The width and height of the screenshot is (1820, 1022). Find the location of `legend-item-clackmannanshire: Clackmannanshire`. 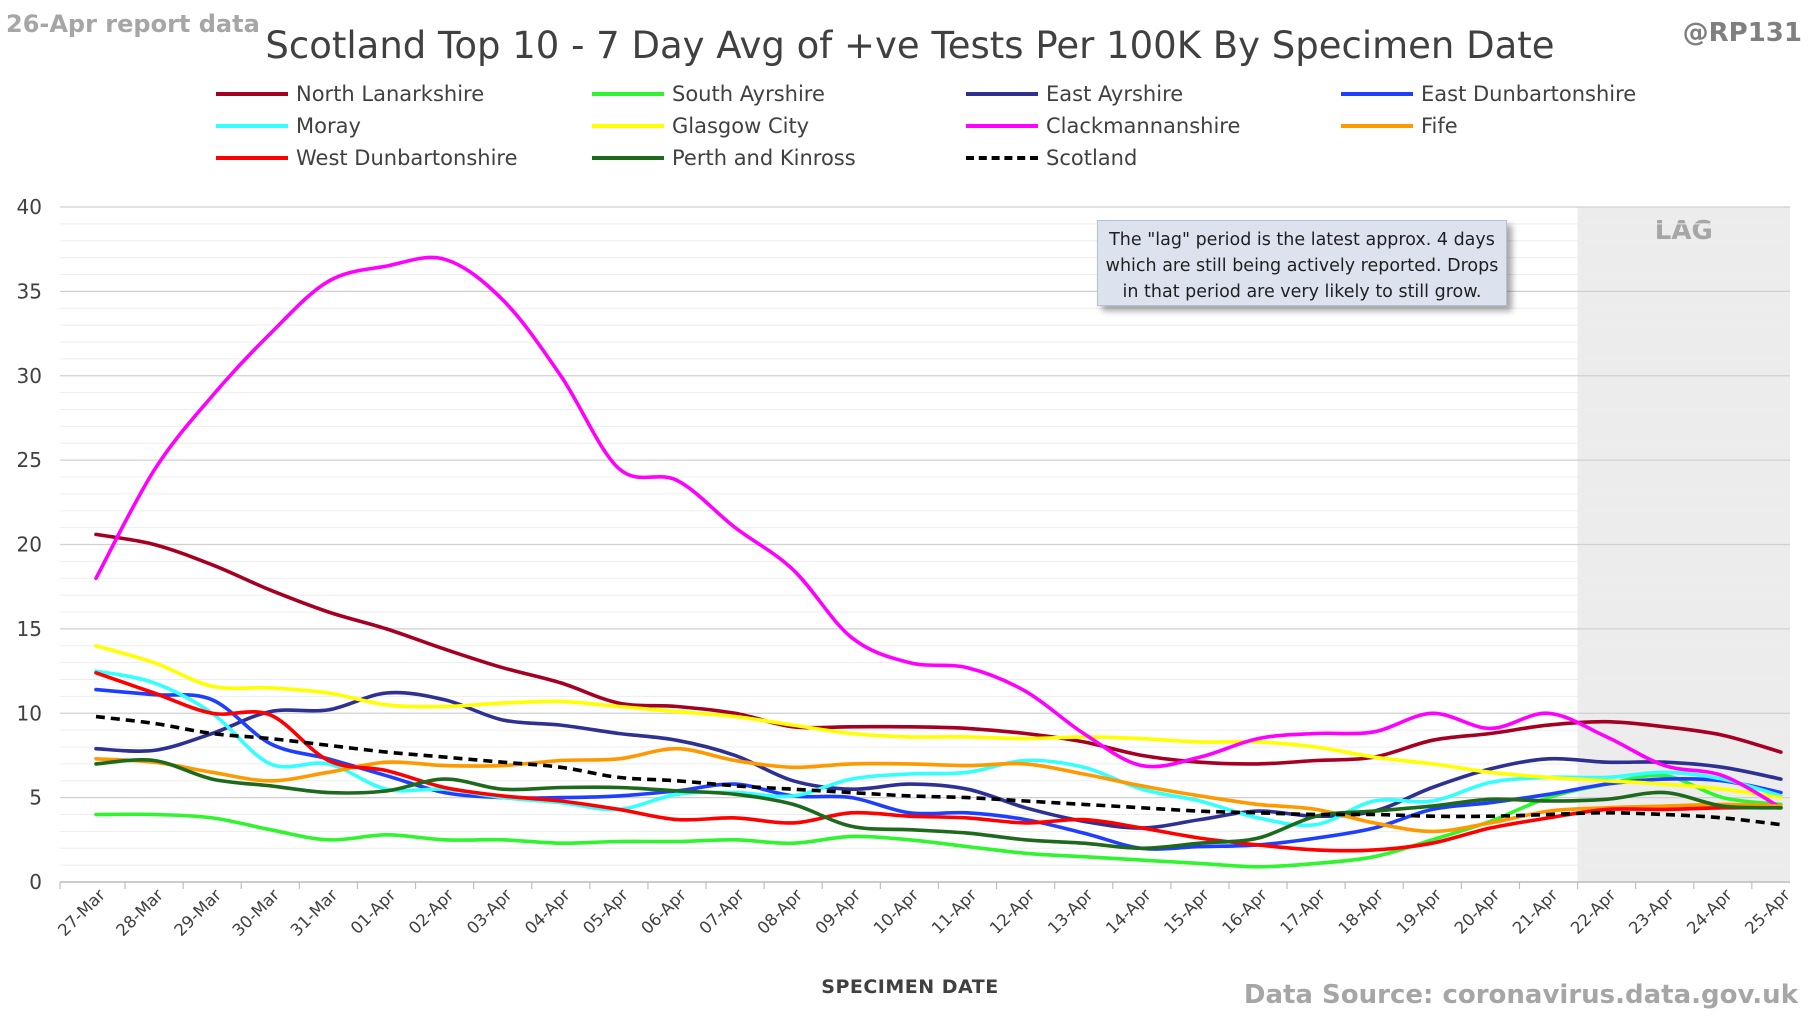

legend-item-clackmannanshire: Clackmannanshire is located at coordinates (1103, 126).